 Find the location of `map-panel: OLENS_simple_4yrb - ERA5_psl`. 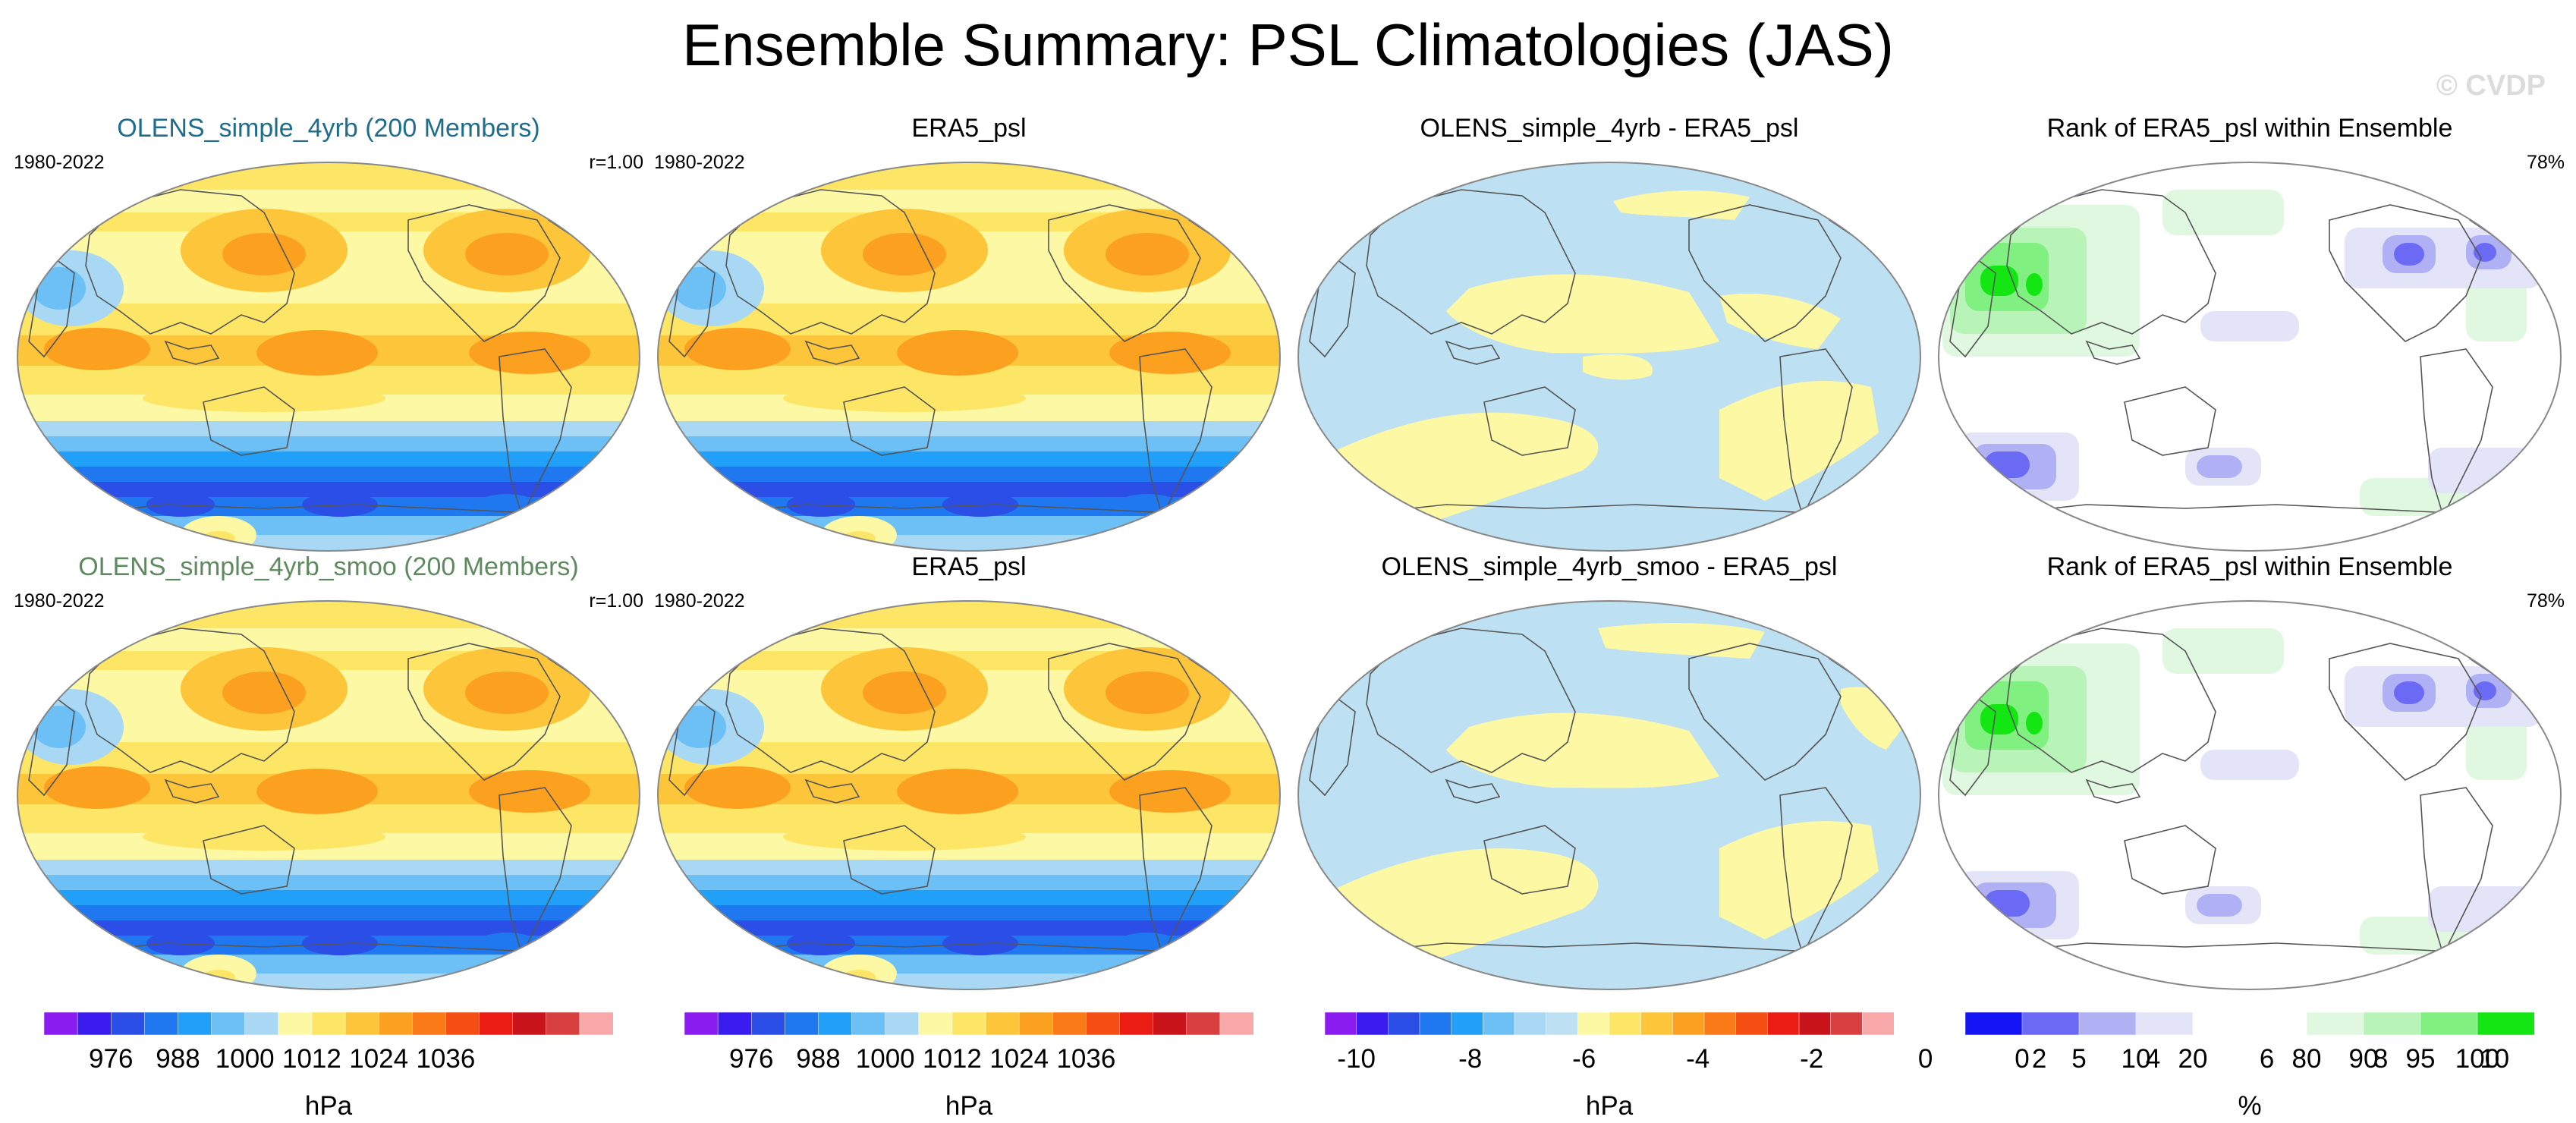

map-panel: OLENS_simple_4yrb - ERA5_psl is located at coordinates (1609, 334).